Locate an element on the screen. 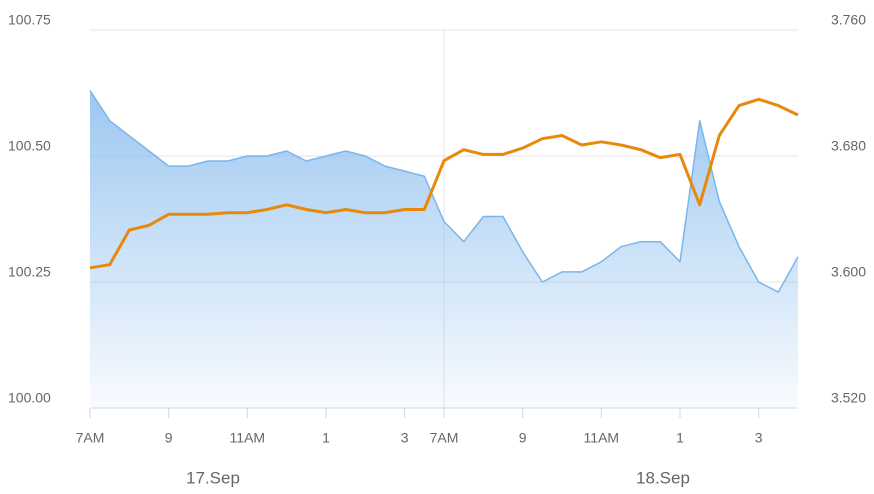  y2-tick-label: 3.760 is located at coordinates (848, 20).